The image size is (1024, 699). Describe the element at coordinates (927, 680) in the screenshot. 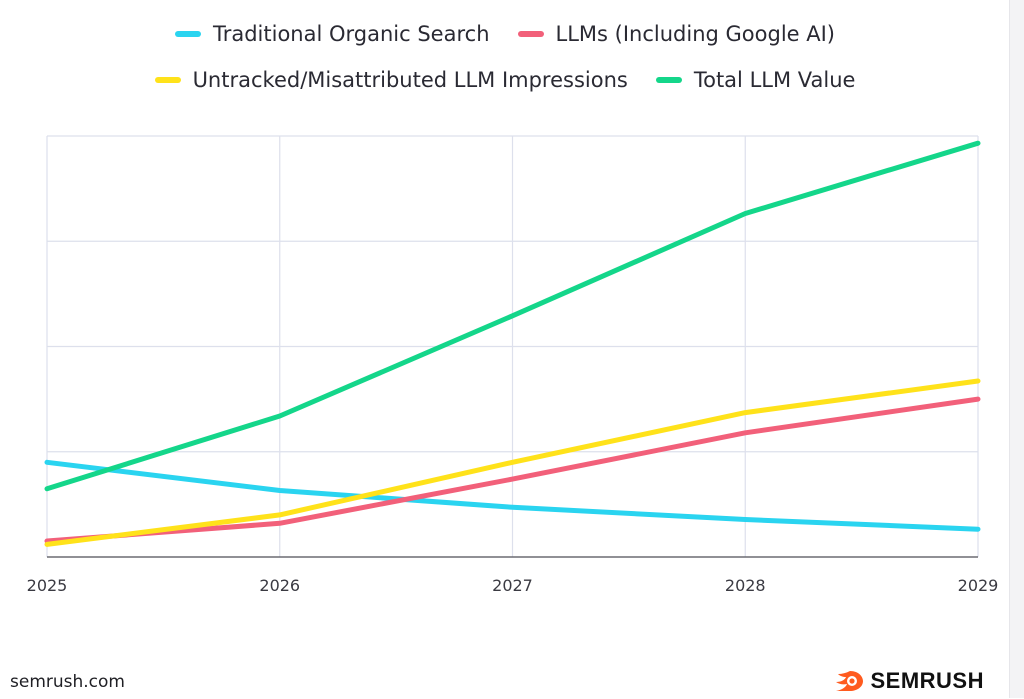

I see `brand-wordmark: SEMRUSH` at that location.